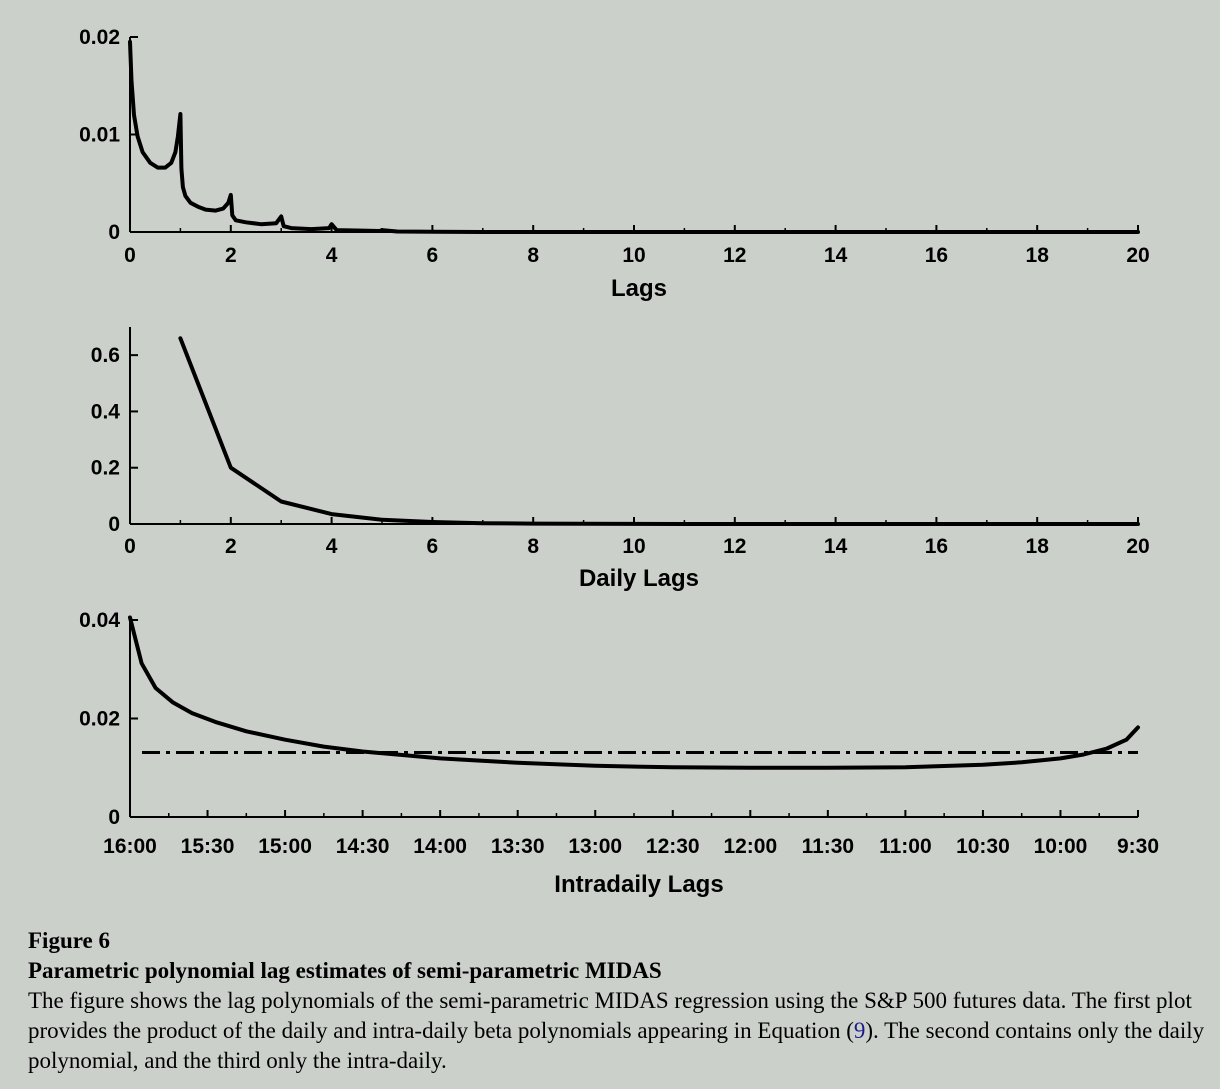  Describe the element at coordinates (905, 846) in the screenshot. I see `x-tick-label: 11:00` at that location.